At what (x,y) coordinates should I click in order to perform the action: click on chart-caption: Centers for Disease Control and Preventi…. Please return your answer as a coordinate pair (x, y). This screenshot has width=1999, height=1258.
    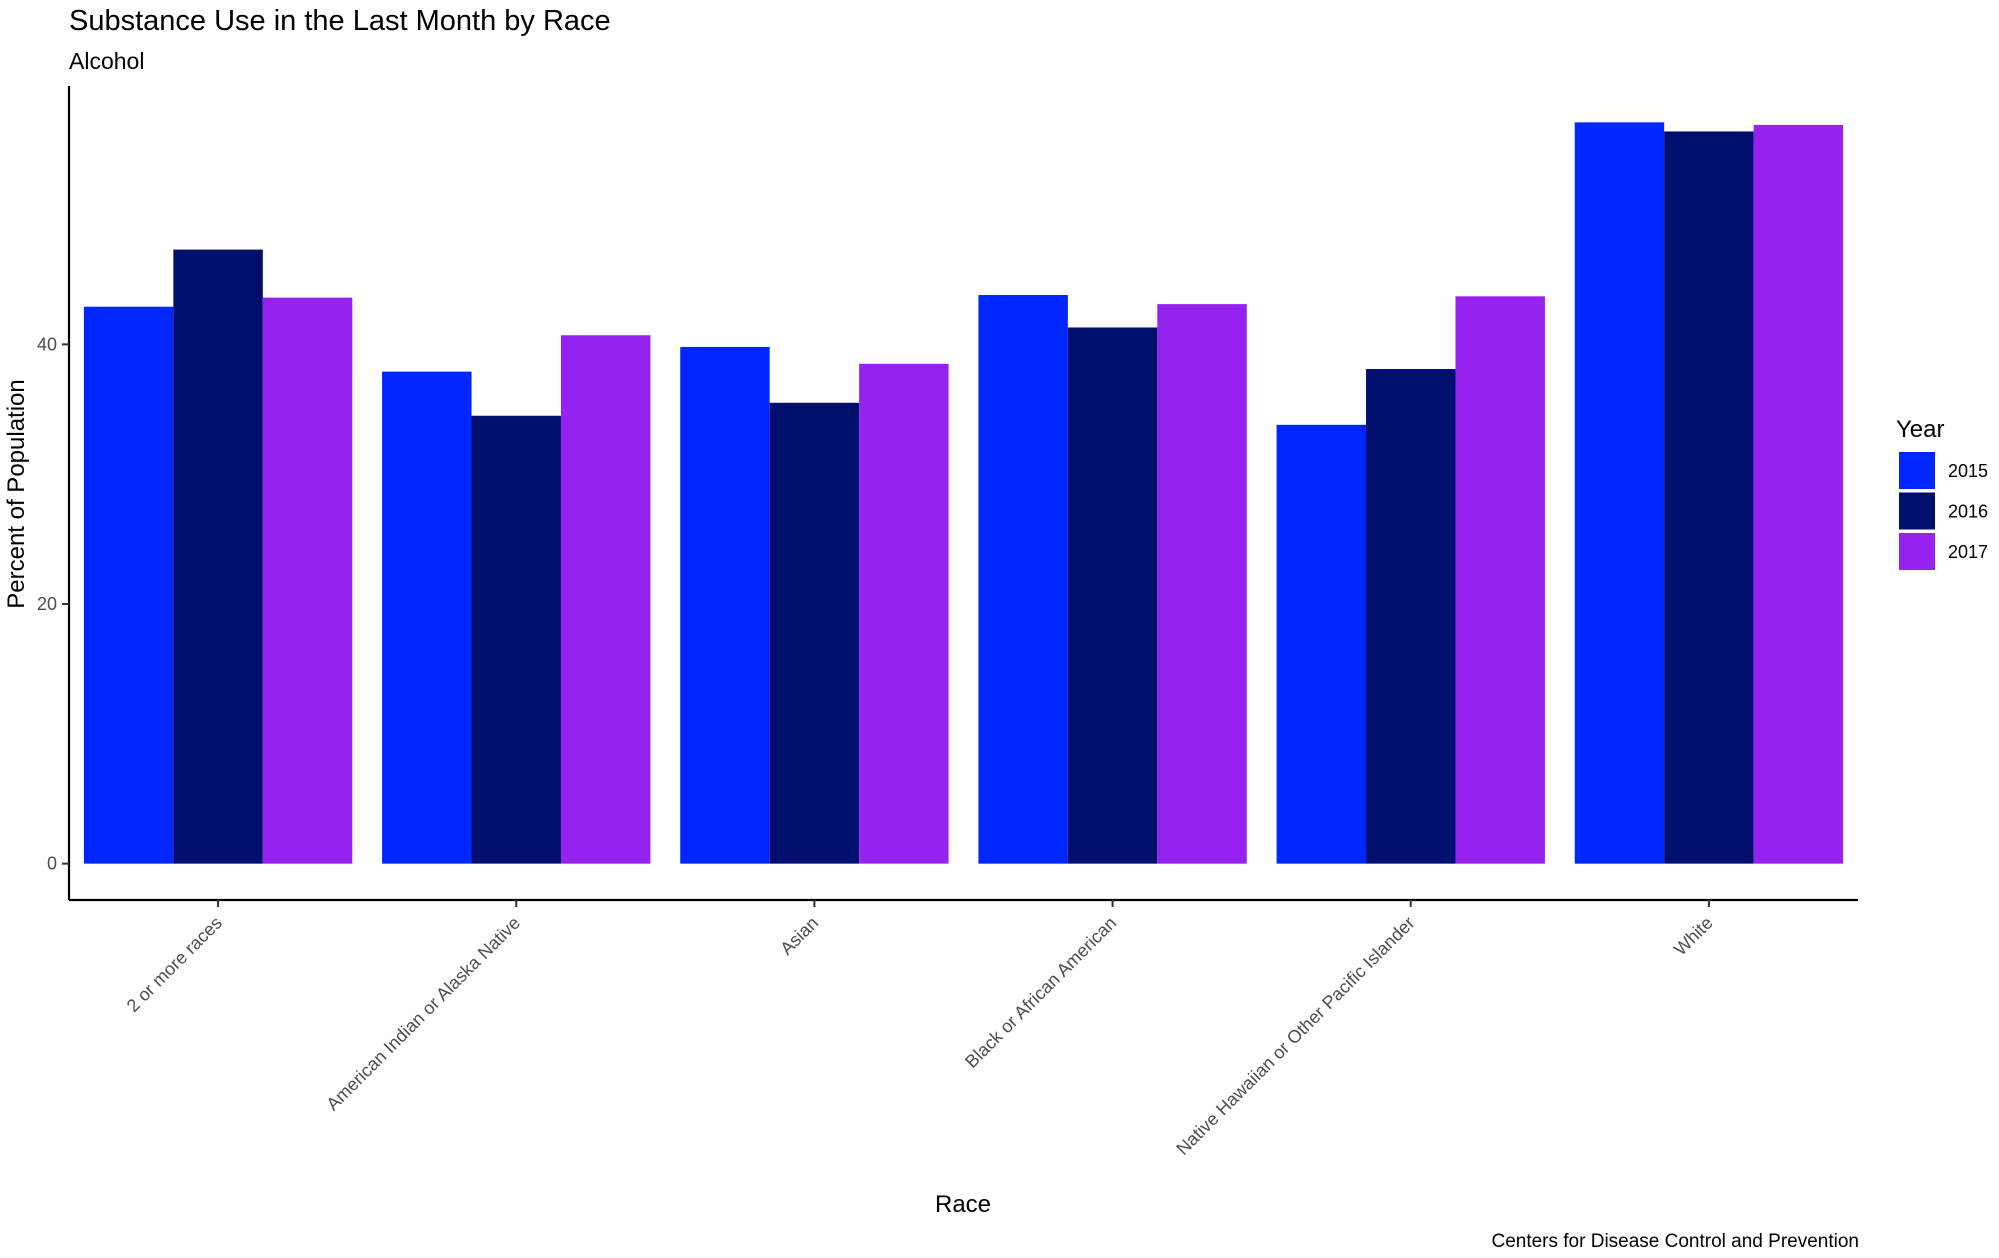
    Looking at the image, I should click on (1675, 1241).